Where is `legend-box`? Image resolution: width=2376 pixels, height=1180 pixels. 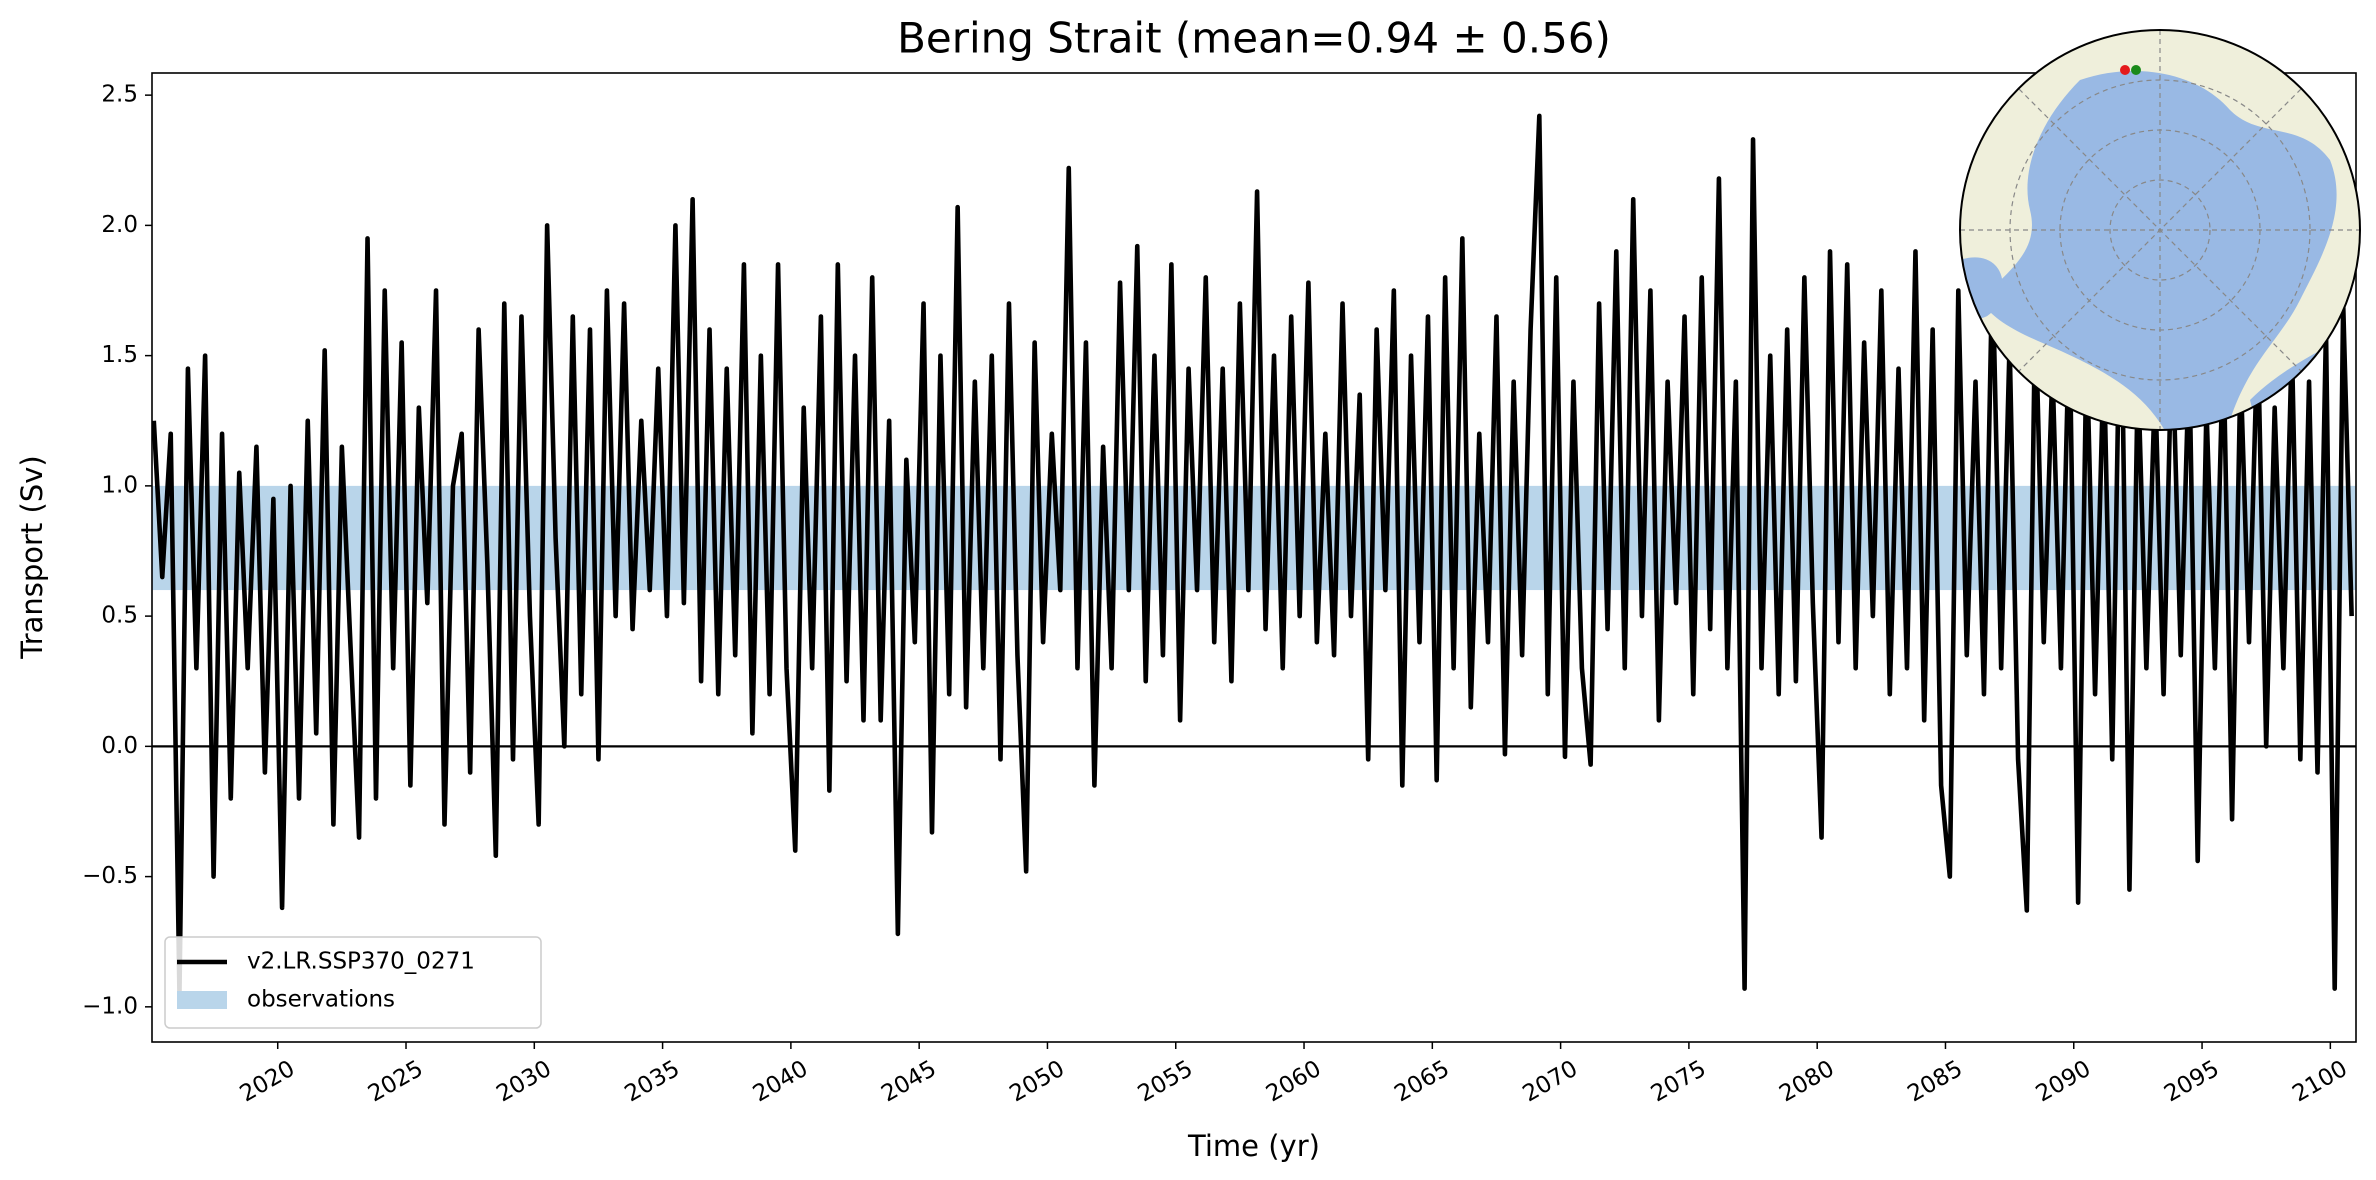
legend-box is located at coordinates (353, 982).